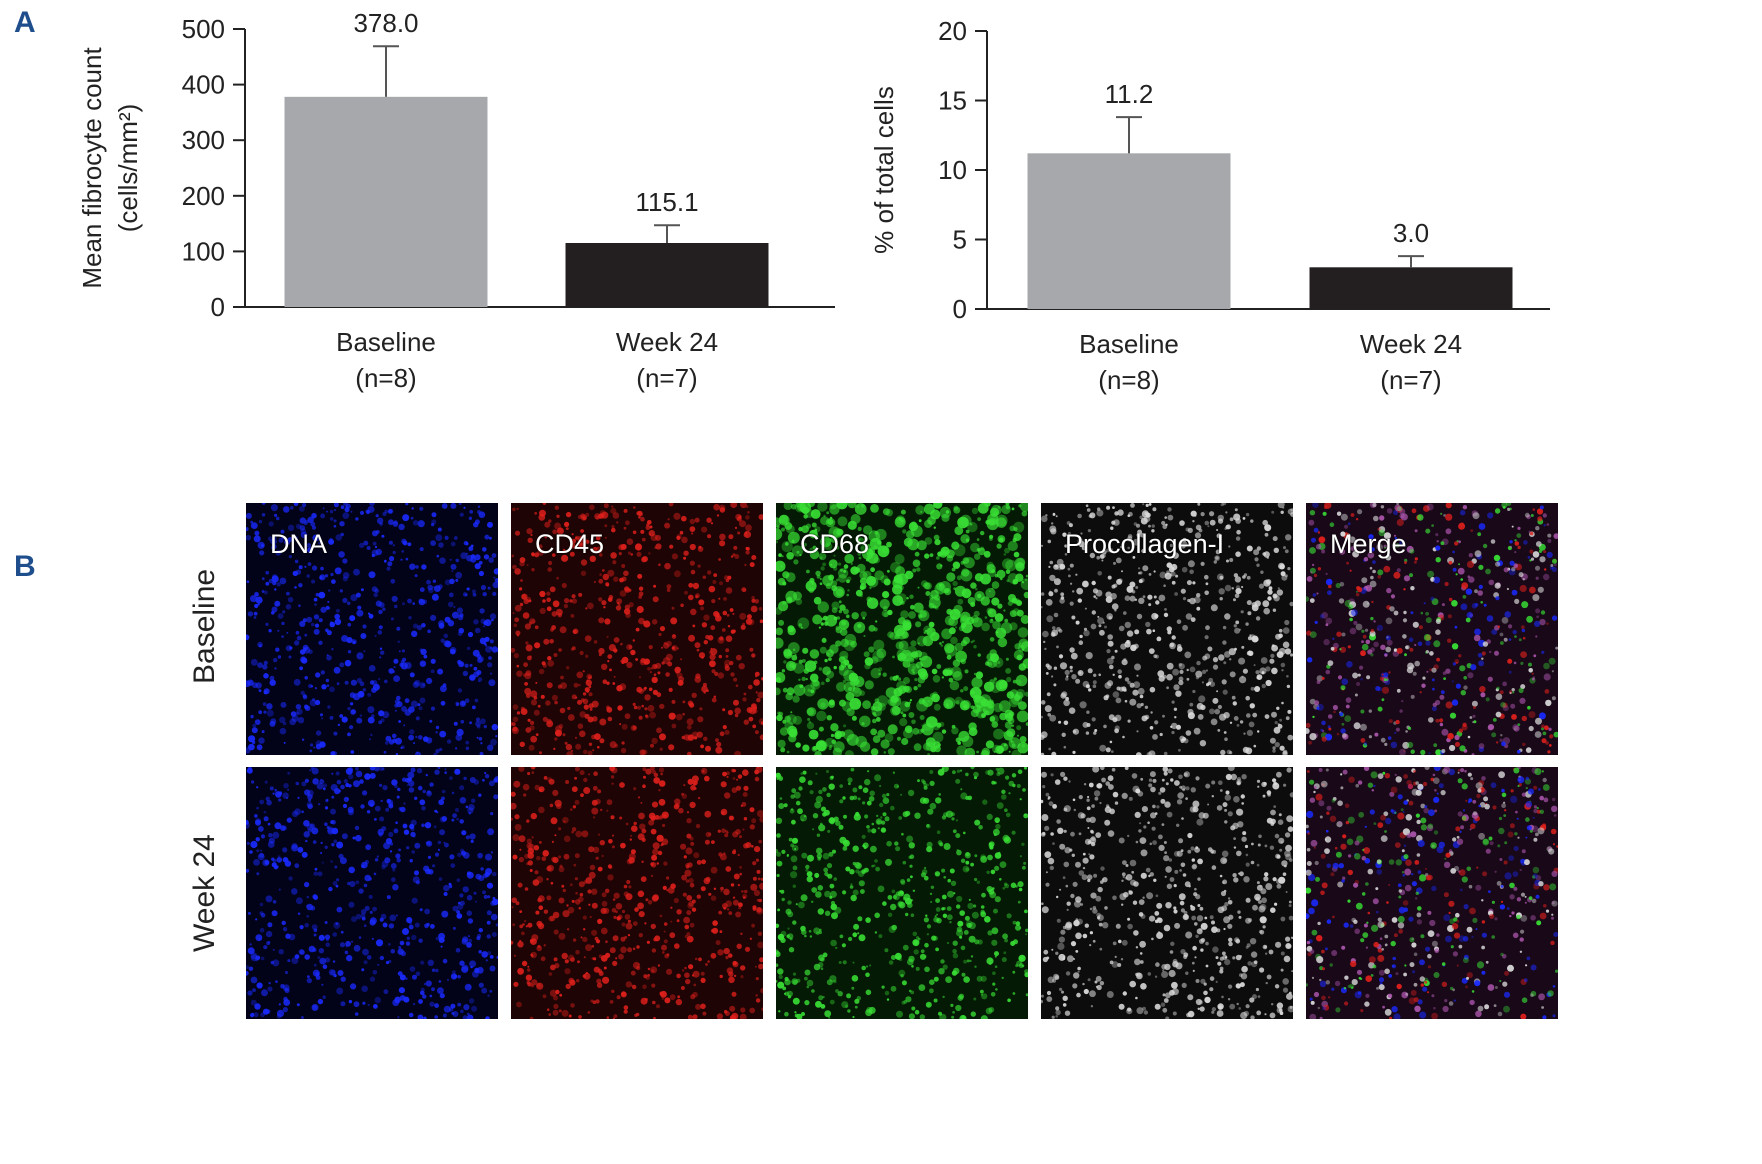 The image size is (1762, 1164). I want to click on y-tick-label: 20, so click(952, 31).